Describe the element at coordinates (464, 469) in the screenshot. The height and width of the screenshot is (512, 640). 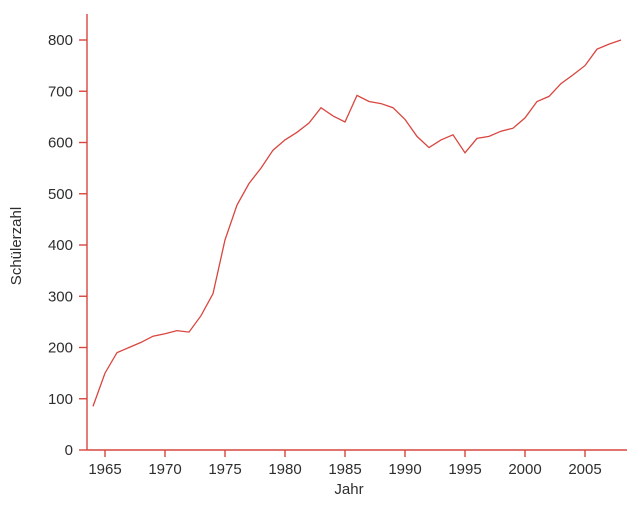
I see `x-tick-label: 1995` at that location.